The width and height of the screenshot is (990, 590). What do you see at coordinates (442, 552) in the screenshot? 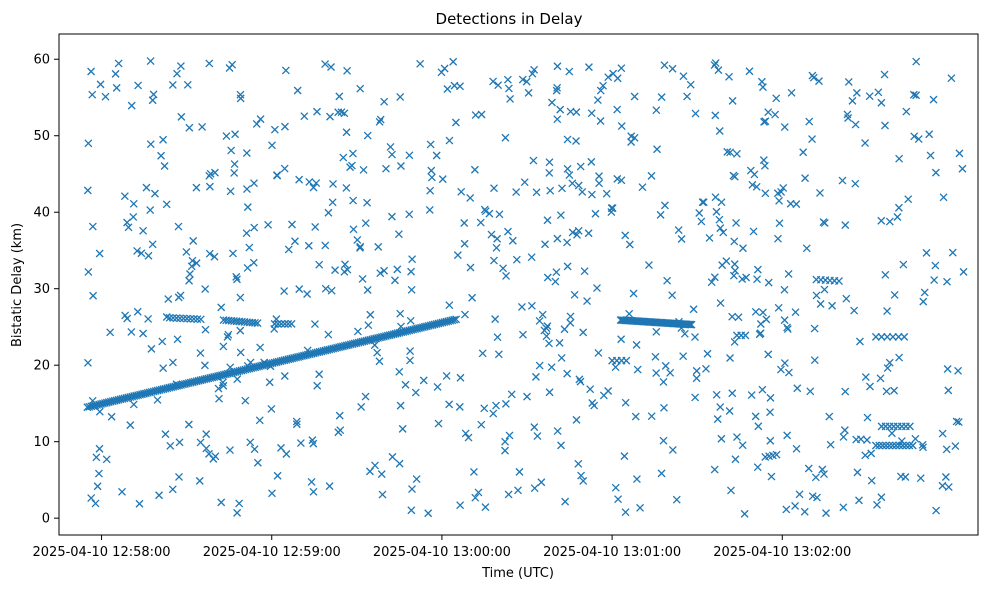
I see `x-tick-label: 2025-04-10 13:00:00` at bounding box center [442, 552].